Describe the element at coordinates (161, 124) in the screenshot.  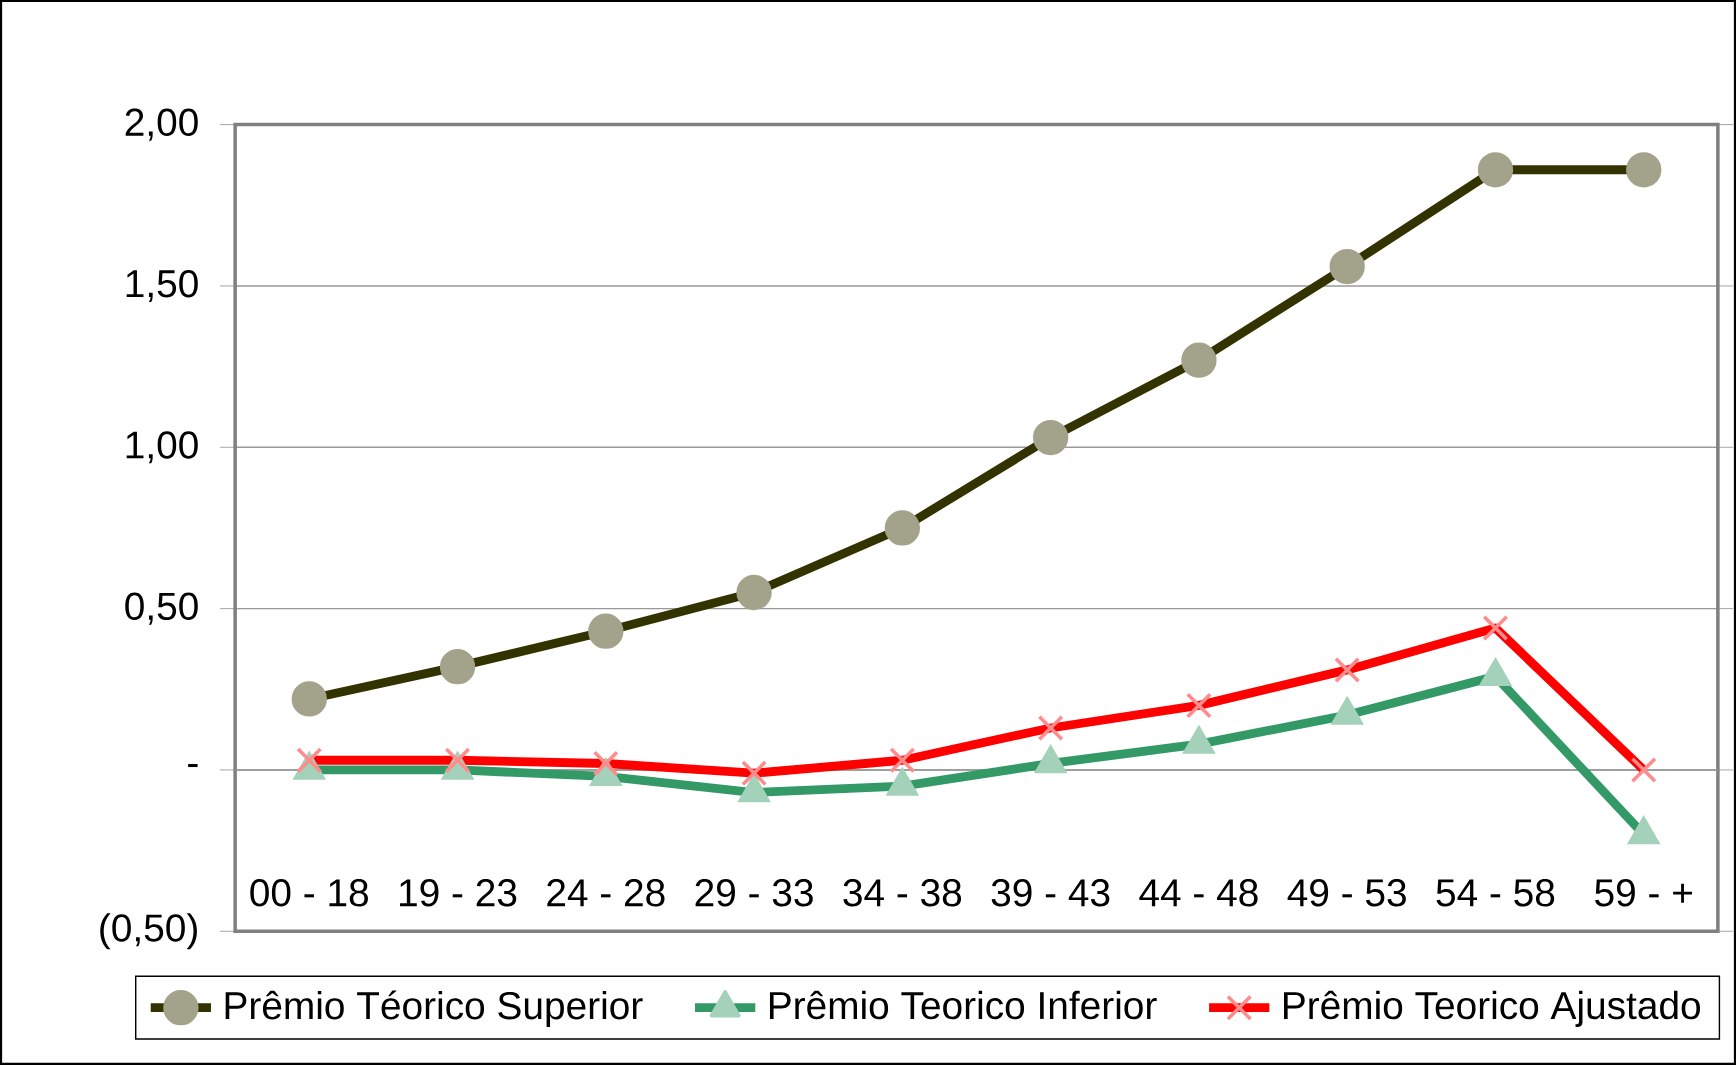
I see `y-tick-label: 2,00` at that location.